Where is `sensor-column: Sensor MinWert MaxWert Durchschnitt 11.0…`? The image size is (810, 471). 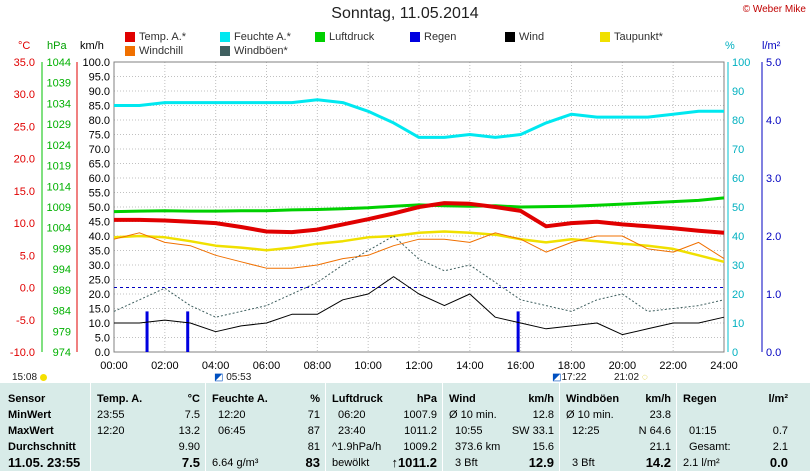 sensor-column: Sensor MinWert MaxWert Durchschnitt 11.0… is located at coordinates (45, 427).